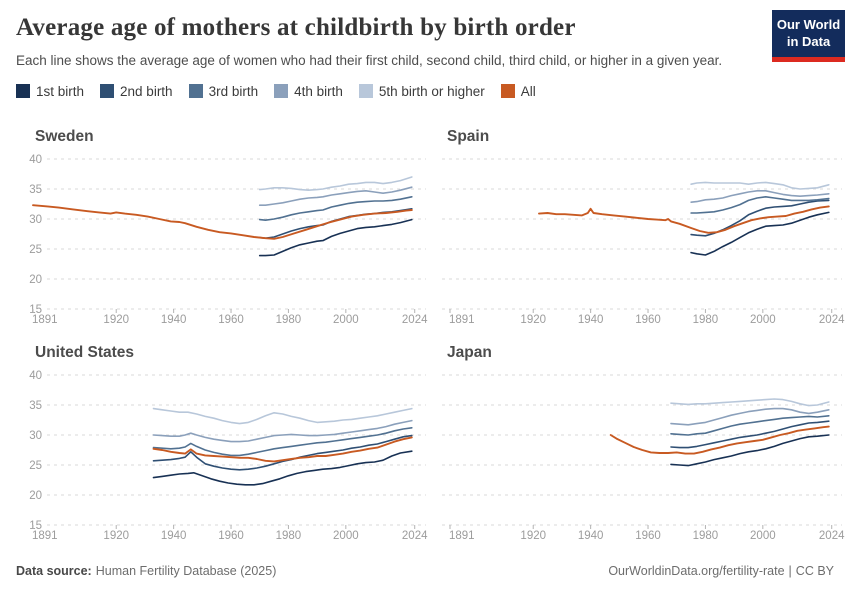  Describe the element at coordinates (528, 91) in the screenshot. I see `legend-label: All` at that location.